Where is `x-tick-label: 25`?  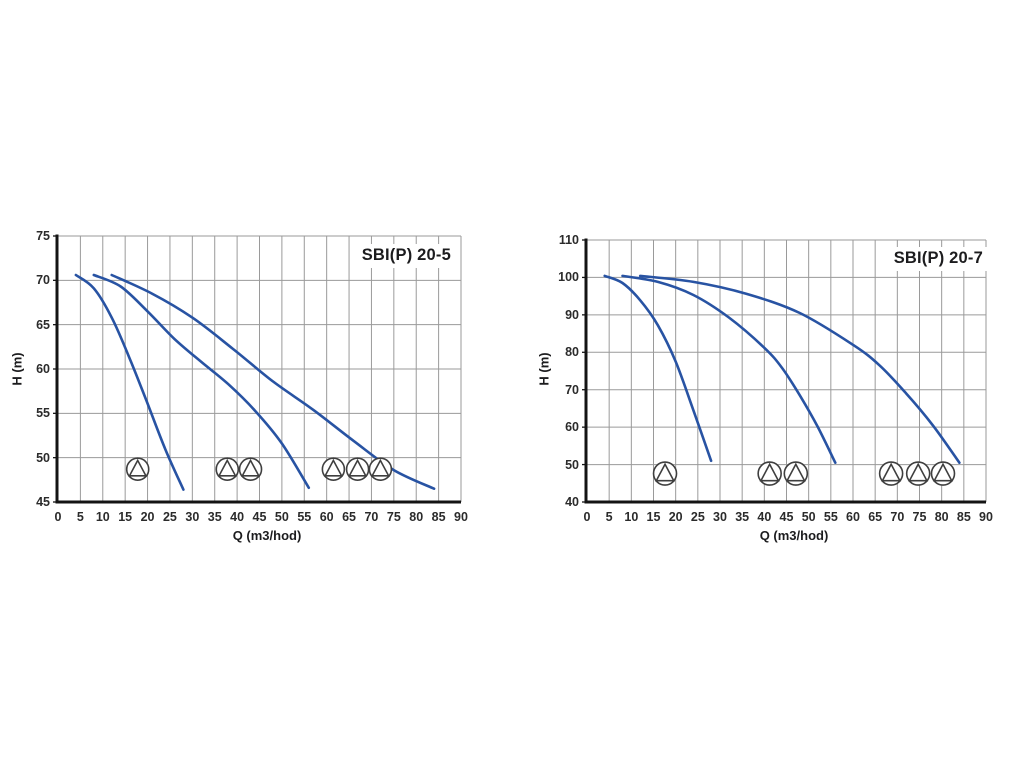 x-tick-label: 25 is located at coordinates (697, 517).